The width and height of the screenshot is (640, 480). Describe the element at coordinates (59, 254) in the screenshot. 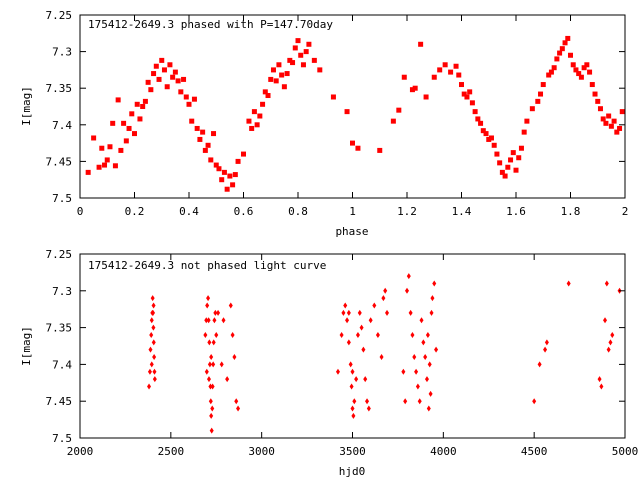

I see `unphased-y-tick-label: 7.25` at that location.